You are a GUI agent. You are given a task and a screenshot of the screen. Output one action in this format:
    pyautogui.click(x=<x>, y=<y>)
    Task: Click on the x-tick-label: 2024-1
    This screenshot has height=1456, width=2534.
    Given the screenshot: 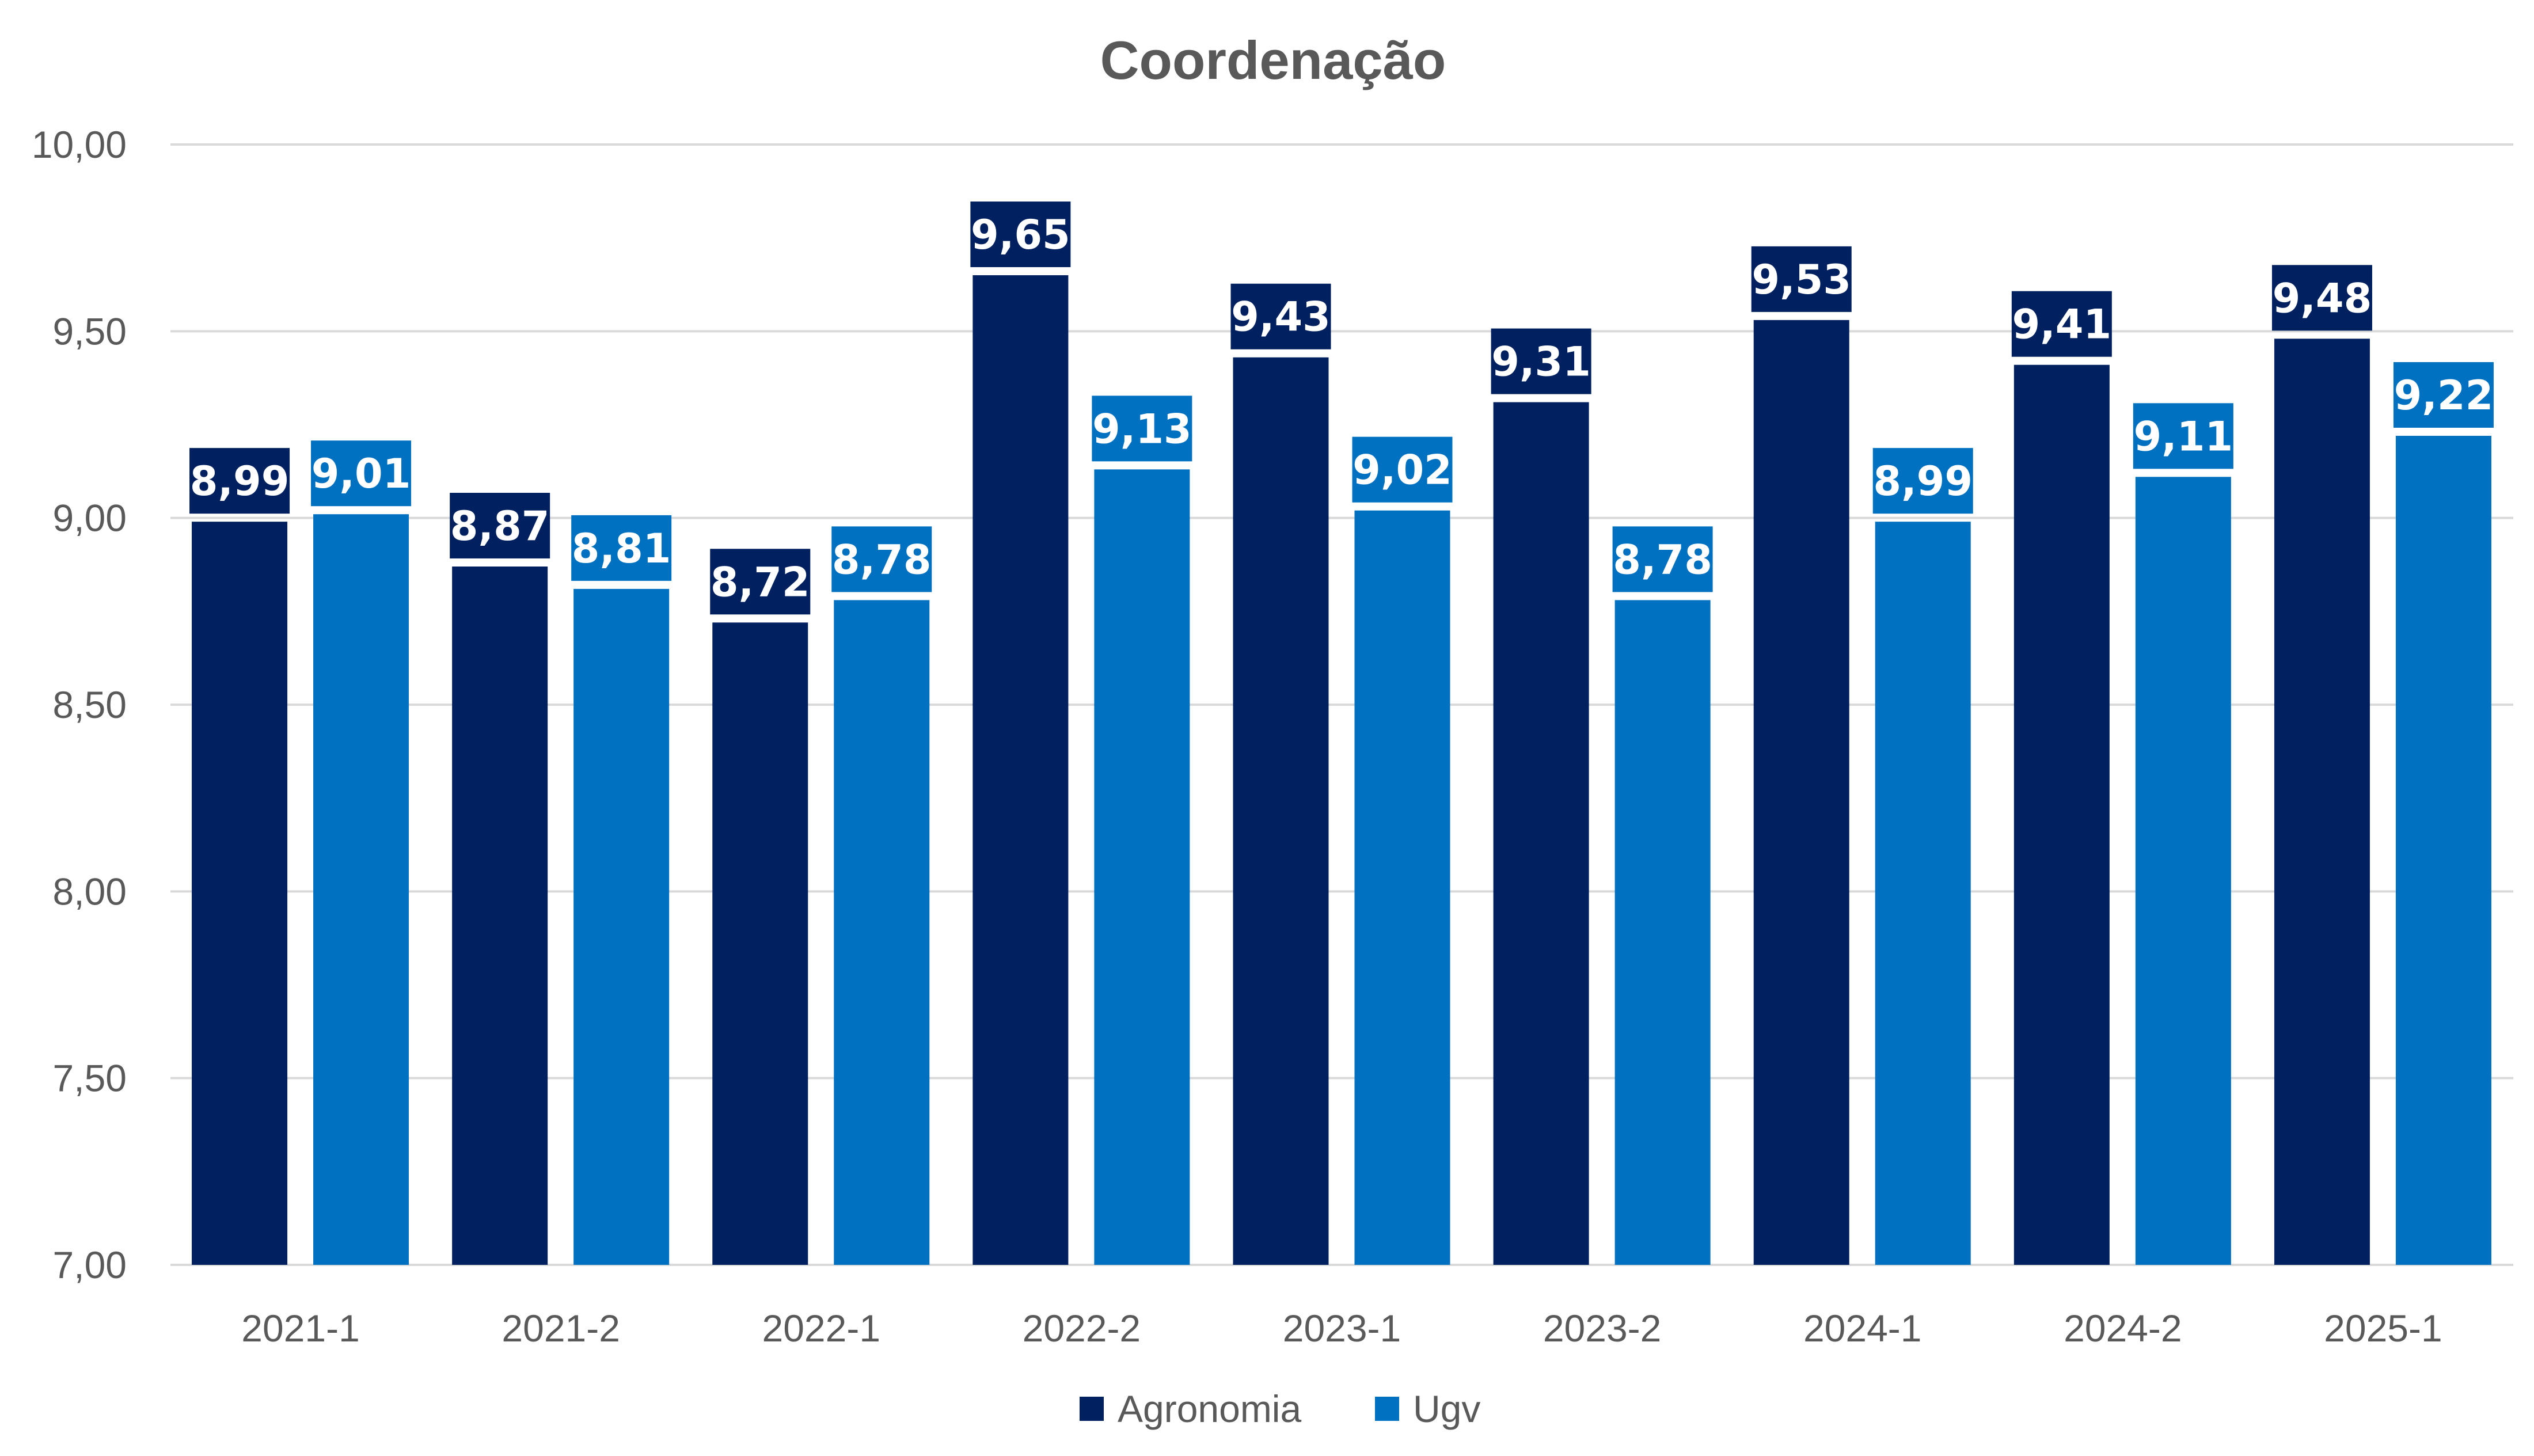 What is the action you would take?
    pyautogui.click(x=1863, y=1328)
    